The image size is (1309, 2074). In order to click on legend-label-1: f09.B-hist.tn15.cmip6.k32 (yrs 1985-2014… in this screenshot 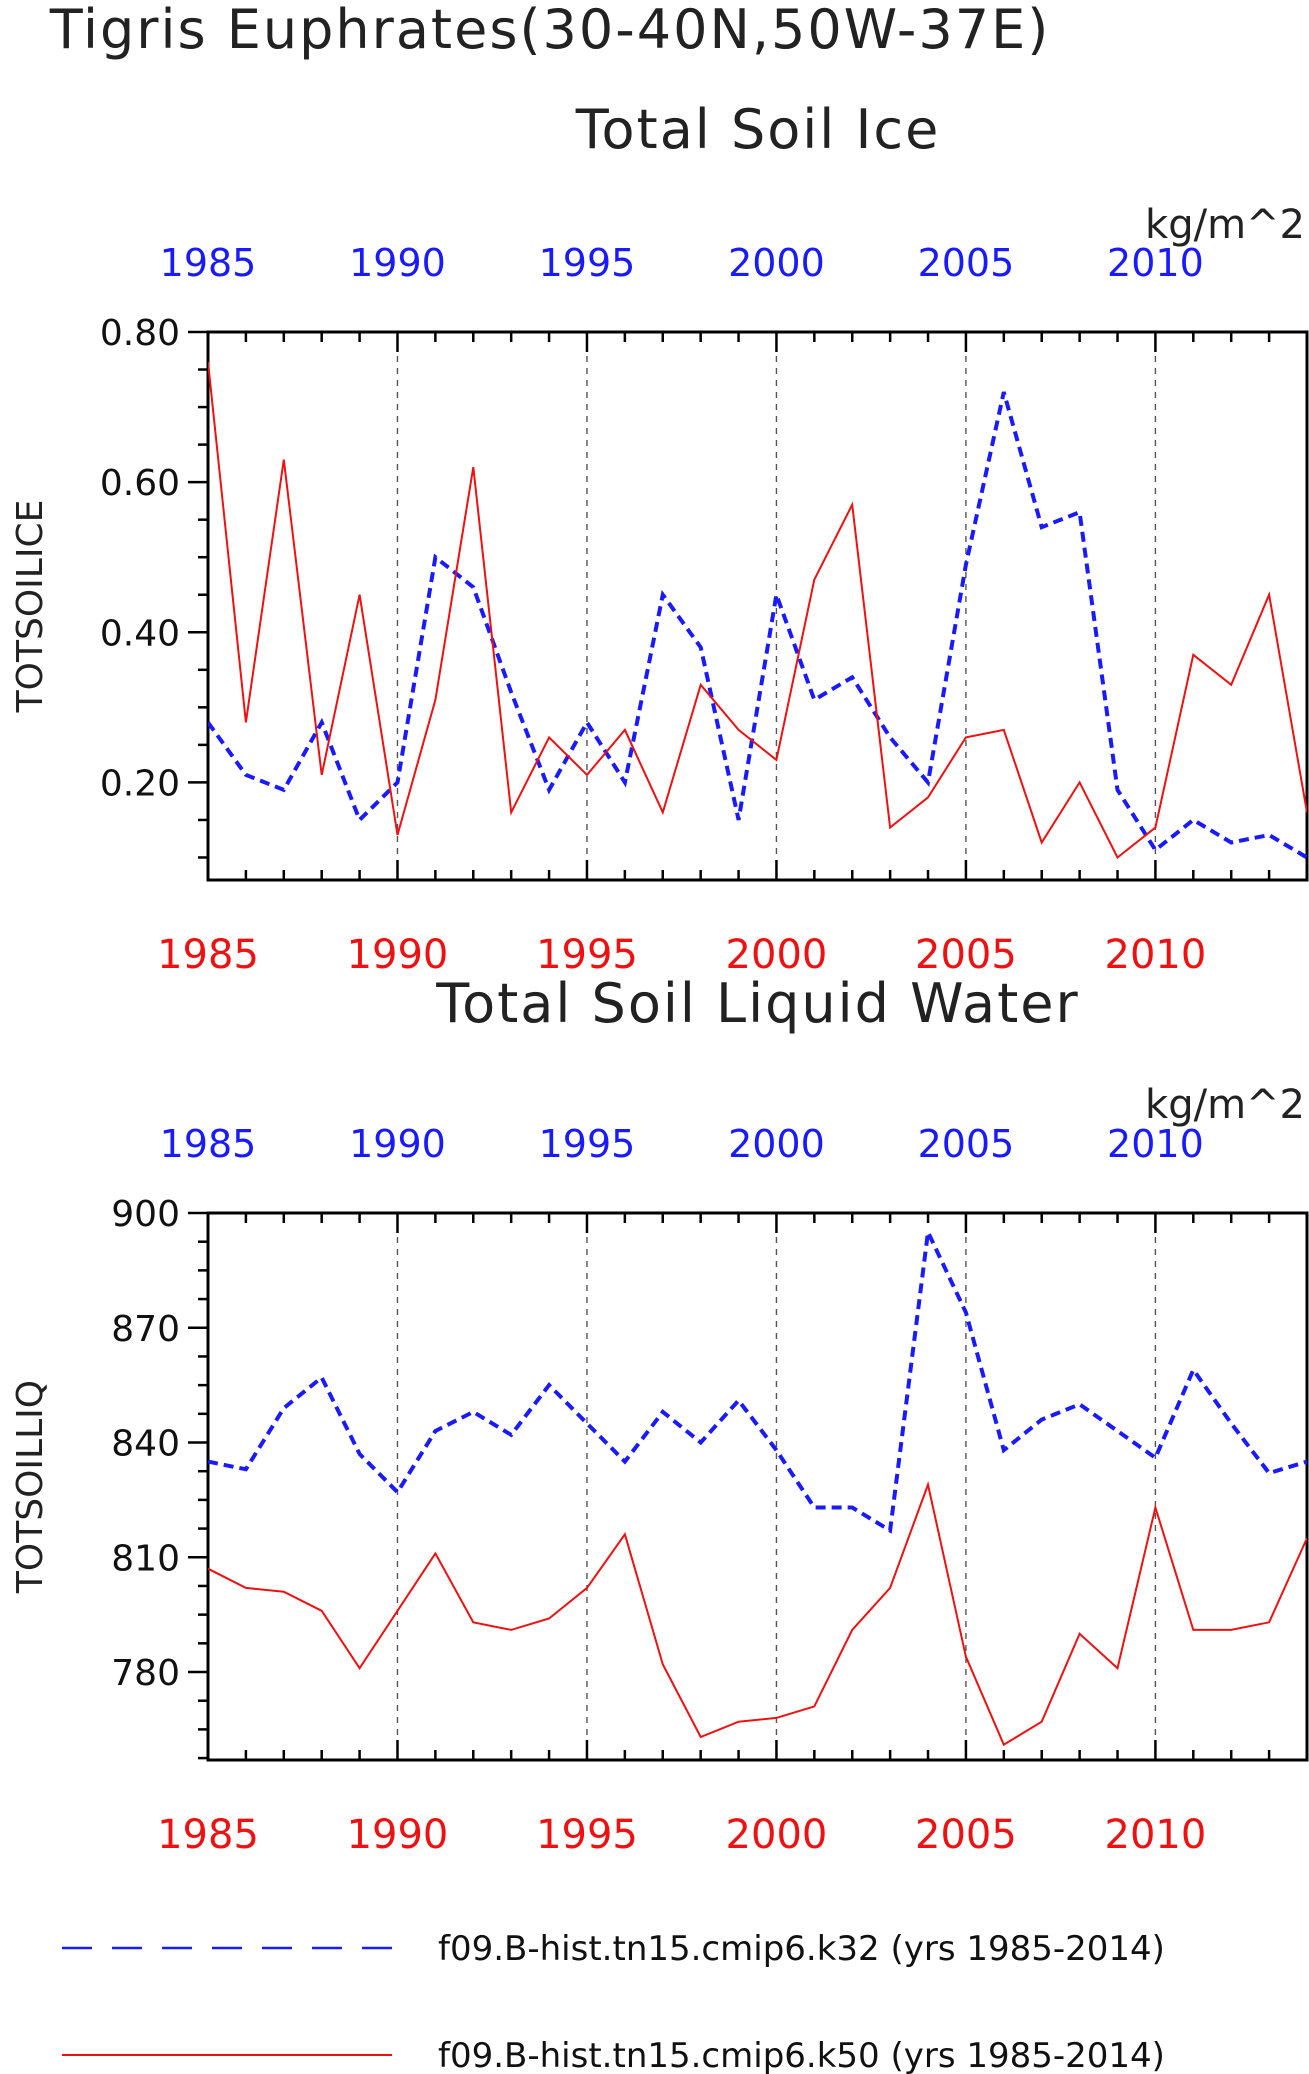, I will do `click(801, 1949)`.